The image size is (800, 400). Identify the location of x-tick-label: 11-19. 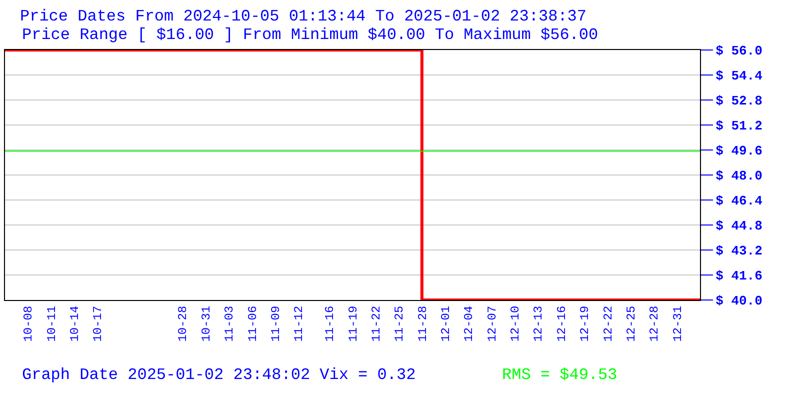
(353, 324).